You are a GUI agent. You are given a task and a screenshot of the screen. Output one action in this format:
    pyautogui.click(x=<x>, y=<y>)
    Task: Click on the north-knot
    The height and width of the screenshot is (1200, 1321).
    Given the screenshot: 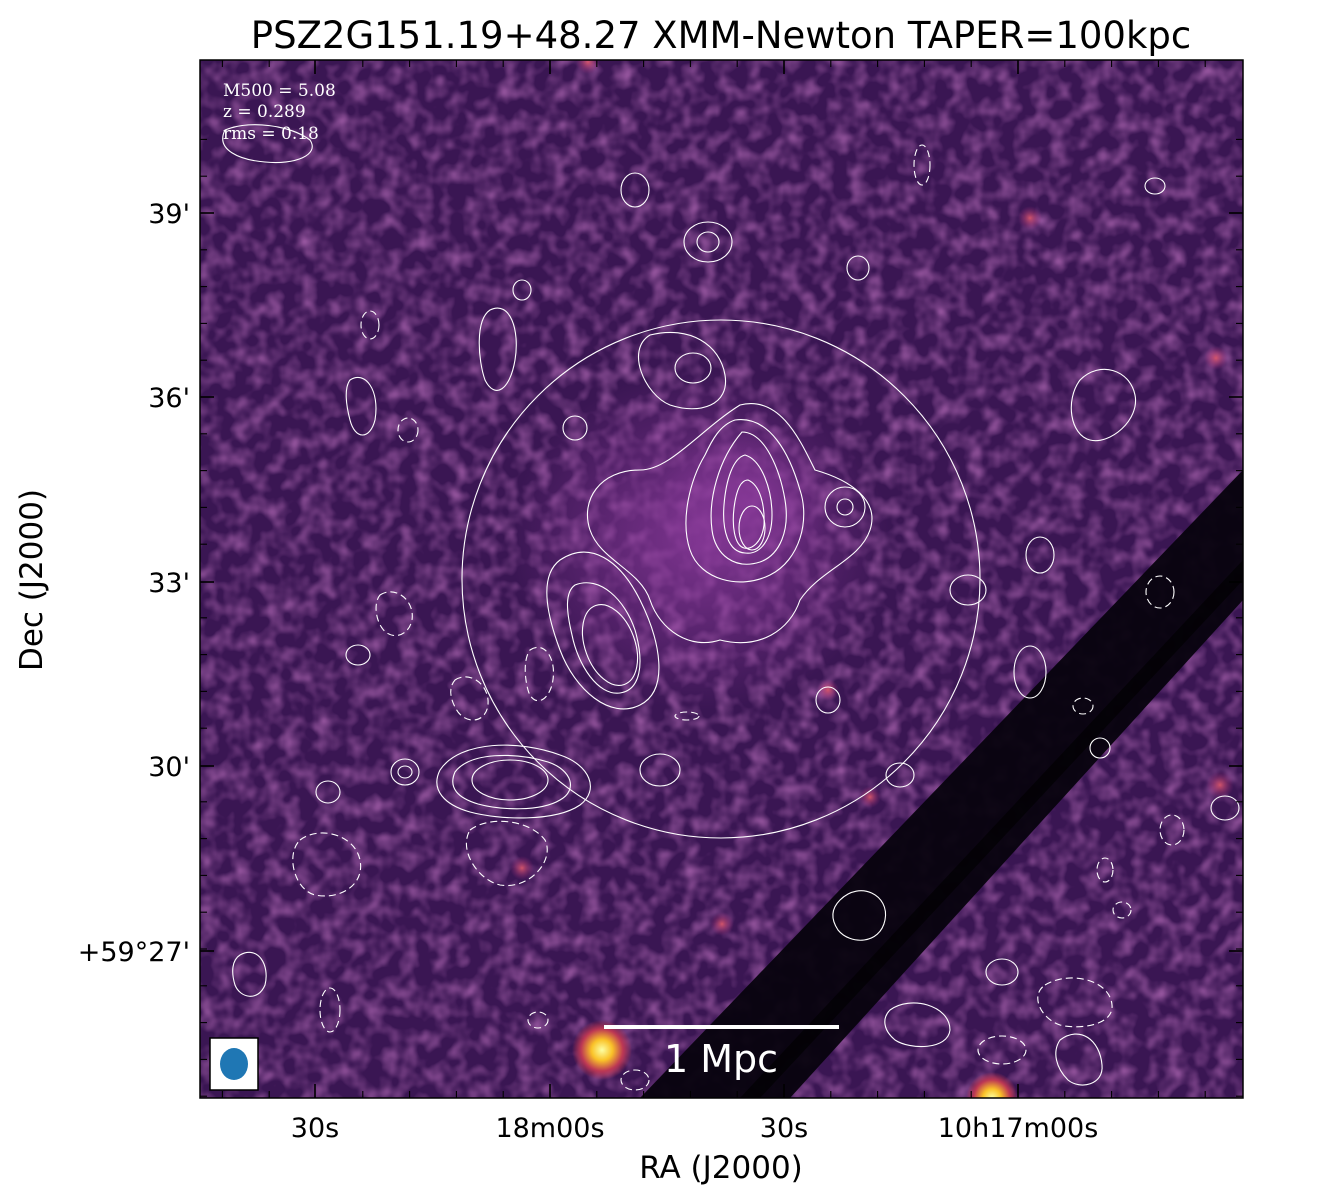 What is the action you would take?
    pyautogui.click(x=693, y=368)
    